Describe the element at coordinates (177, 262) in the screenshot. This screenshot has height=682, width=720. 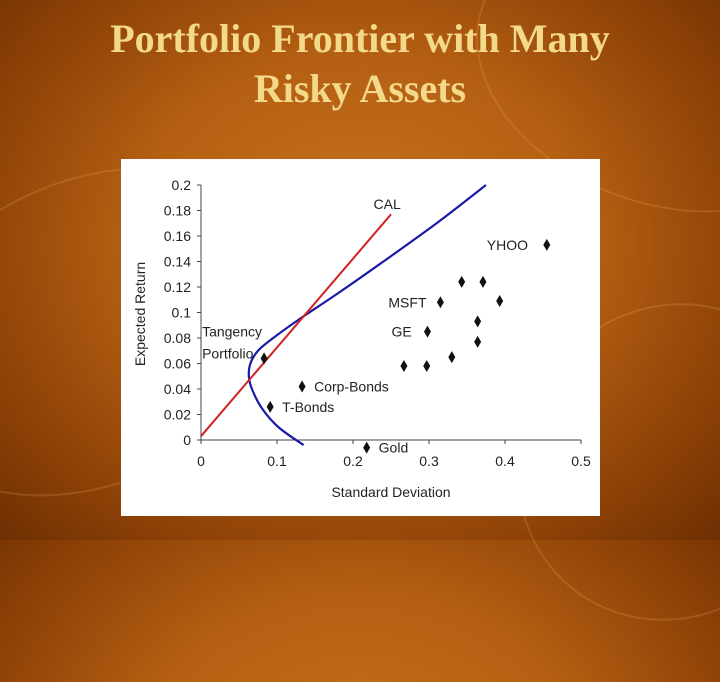
I see `y-tick-label: 0.14` at that location.